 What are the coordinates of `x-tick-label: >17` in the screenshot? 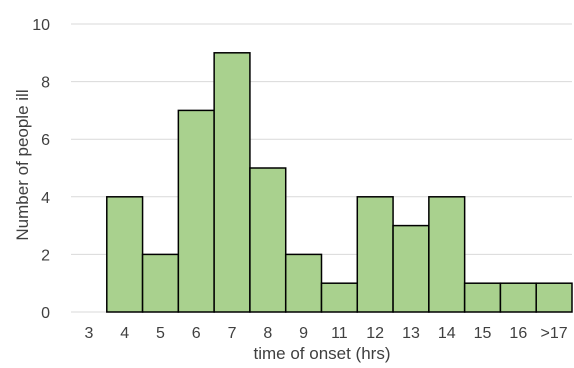 It's located at (554, 333).